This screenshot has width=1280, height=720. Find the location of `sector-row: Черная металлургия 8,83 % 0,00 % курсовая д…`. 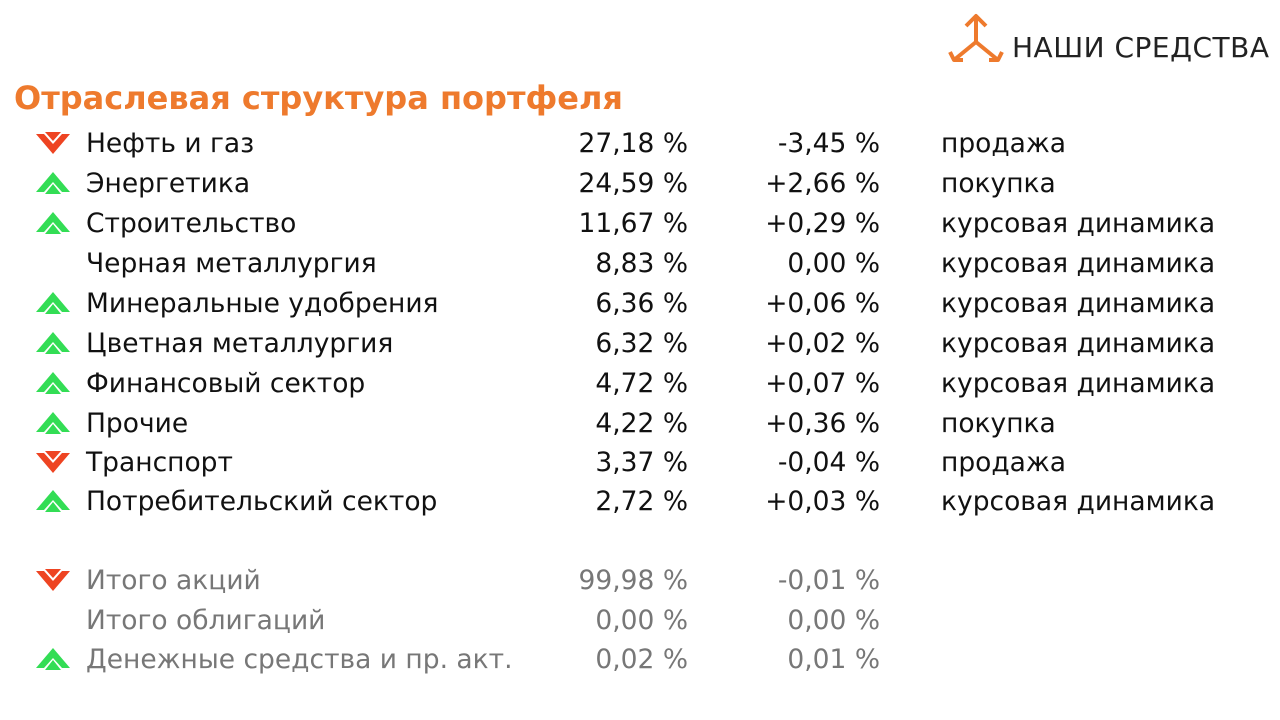

sector-row: Черная металлургия 8,83 % 0,00 % курсовая д… is located at coordinates (640, 264).